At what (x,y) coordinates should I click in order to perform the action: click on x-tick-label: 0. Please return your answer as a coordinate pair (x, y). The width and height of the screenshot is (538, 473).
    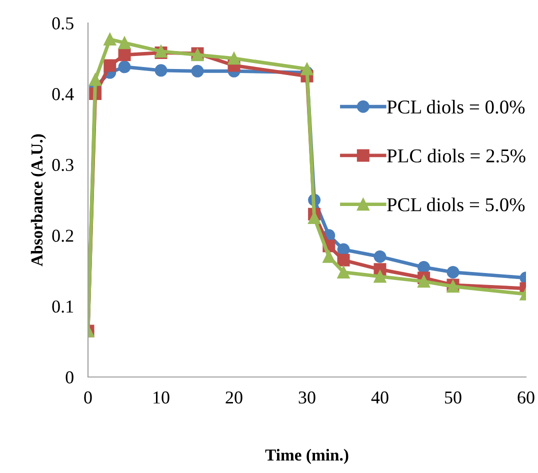
    Looking at the image, I should click on (88, 397).